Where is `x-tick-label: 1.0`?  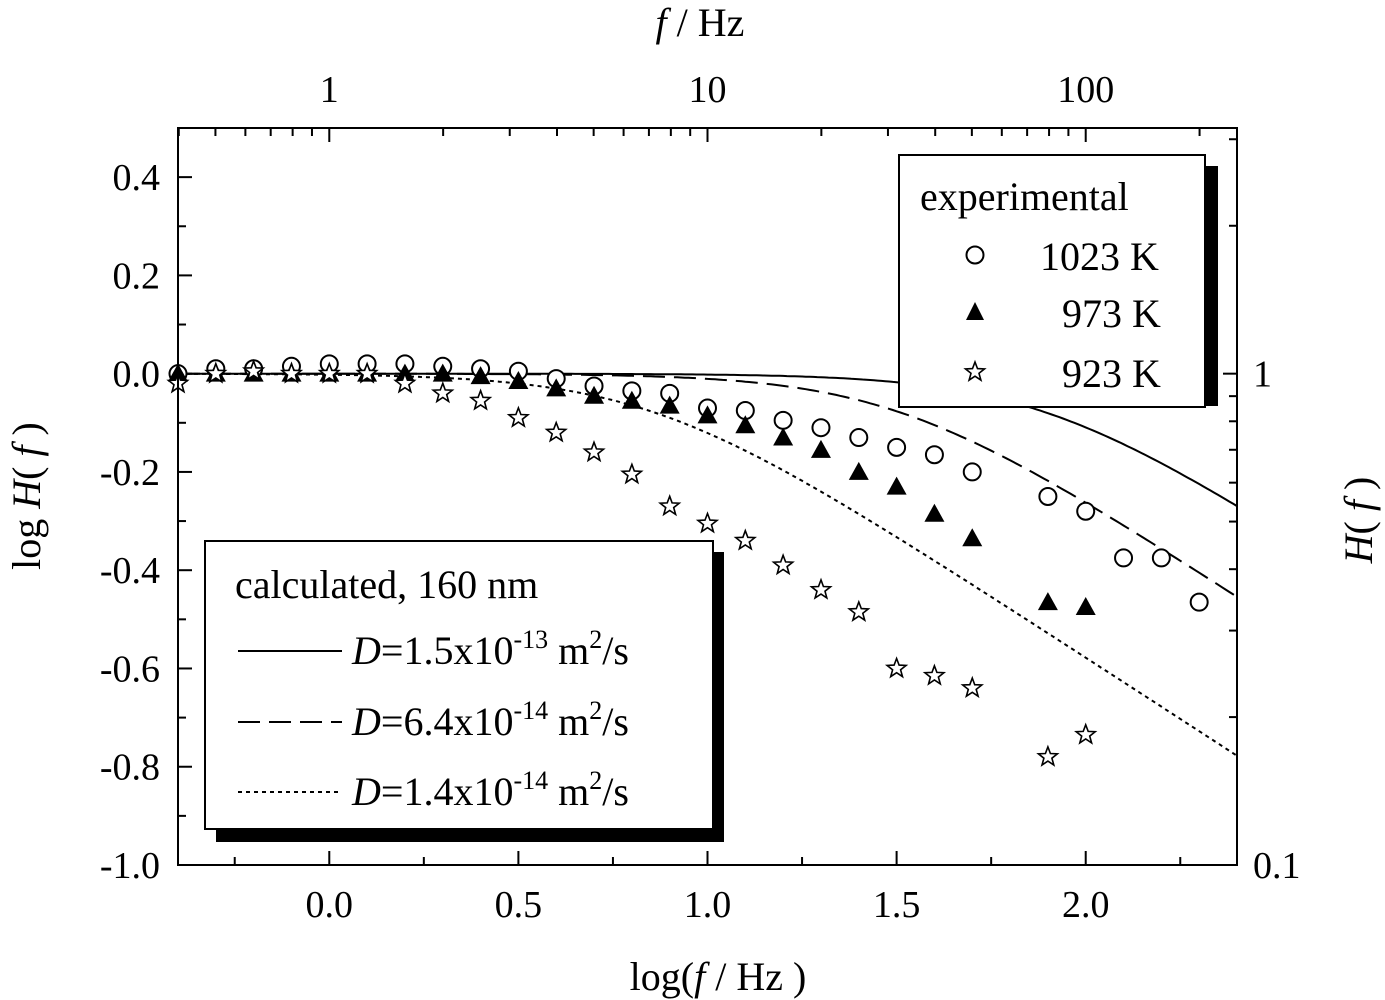
x-tick-label: 1.0 is located at coordinates (708, 905).